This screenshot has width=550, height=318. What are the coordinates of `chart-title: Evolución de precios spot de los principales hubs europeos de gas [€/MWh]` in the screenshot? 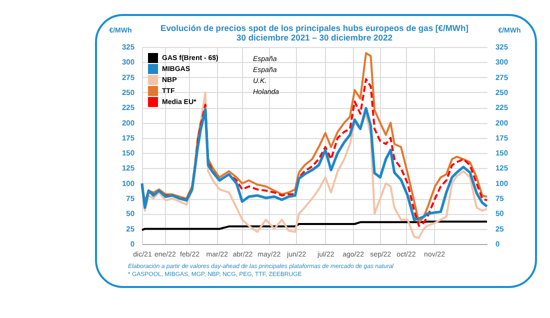 It's located at (314, 28).